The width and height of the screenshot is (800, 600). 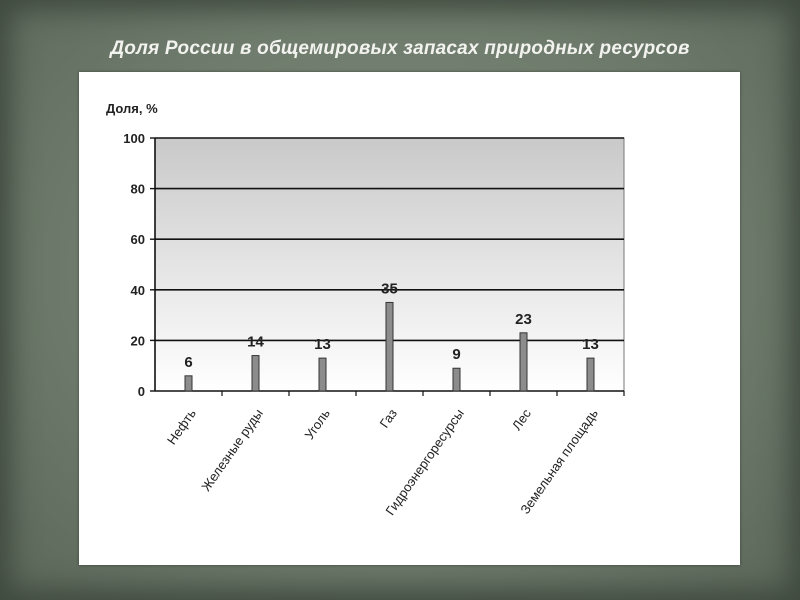 What do you see at coordinates (523, 319) in the screenshot?
I see `data-label: 23` at bounding box center [523, 319].